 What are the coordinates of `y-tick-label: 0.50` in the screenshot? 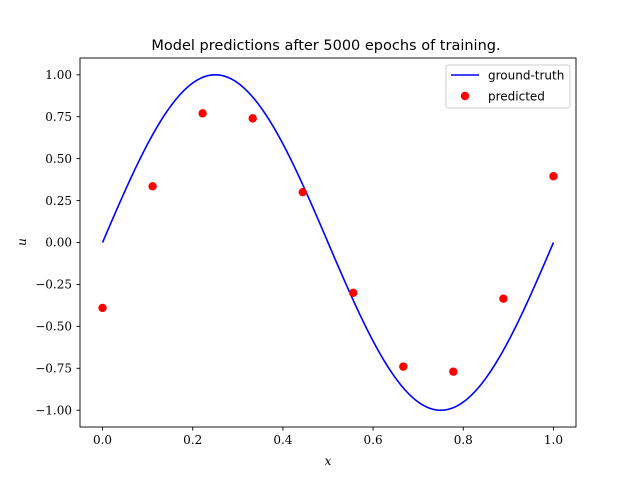 It's located at (58, 159).